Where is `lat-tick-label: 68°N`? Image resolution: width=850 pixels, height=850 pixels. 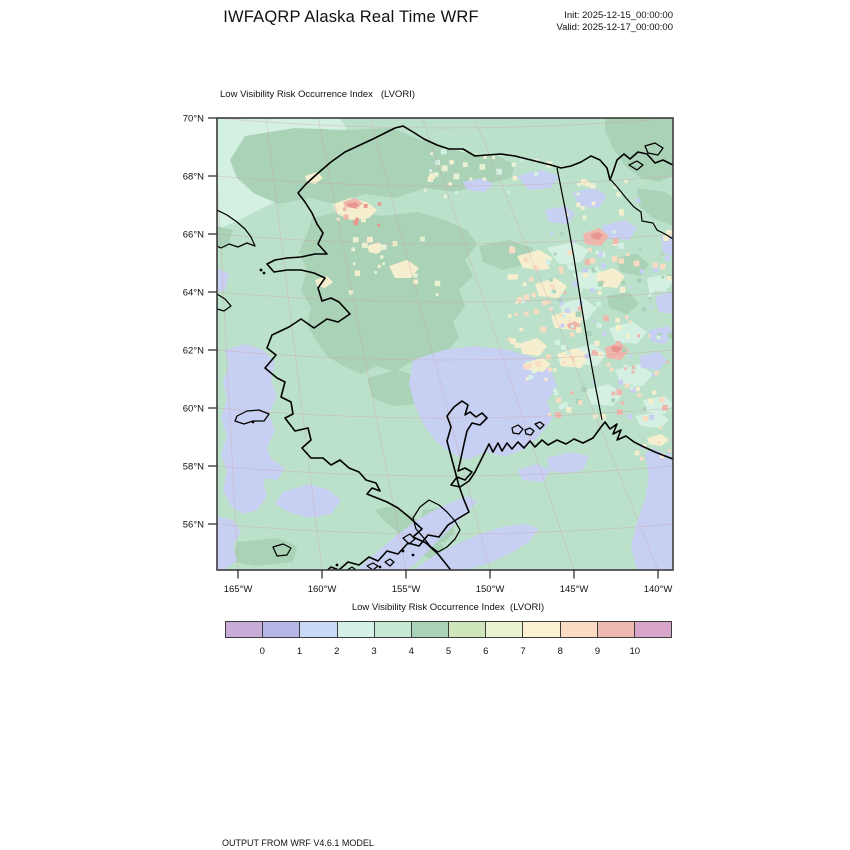 lat-tick-label: 68°N is located at coordinates (193, 177).